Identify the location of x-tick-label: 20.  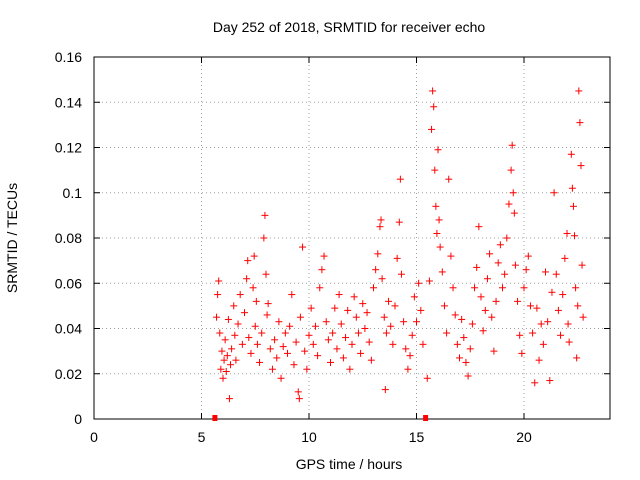
(524, 437).